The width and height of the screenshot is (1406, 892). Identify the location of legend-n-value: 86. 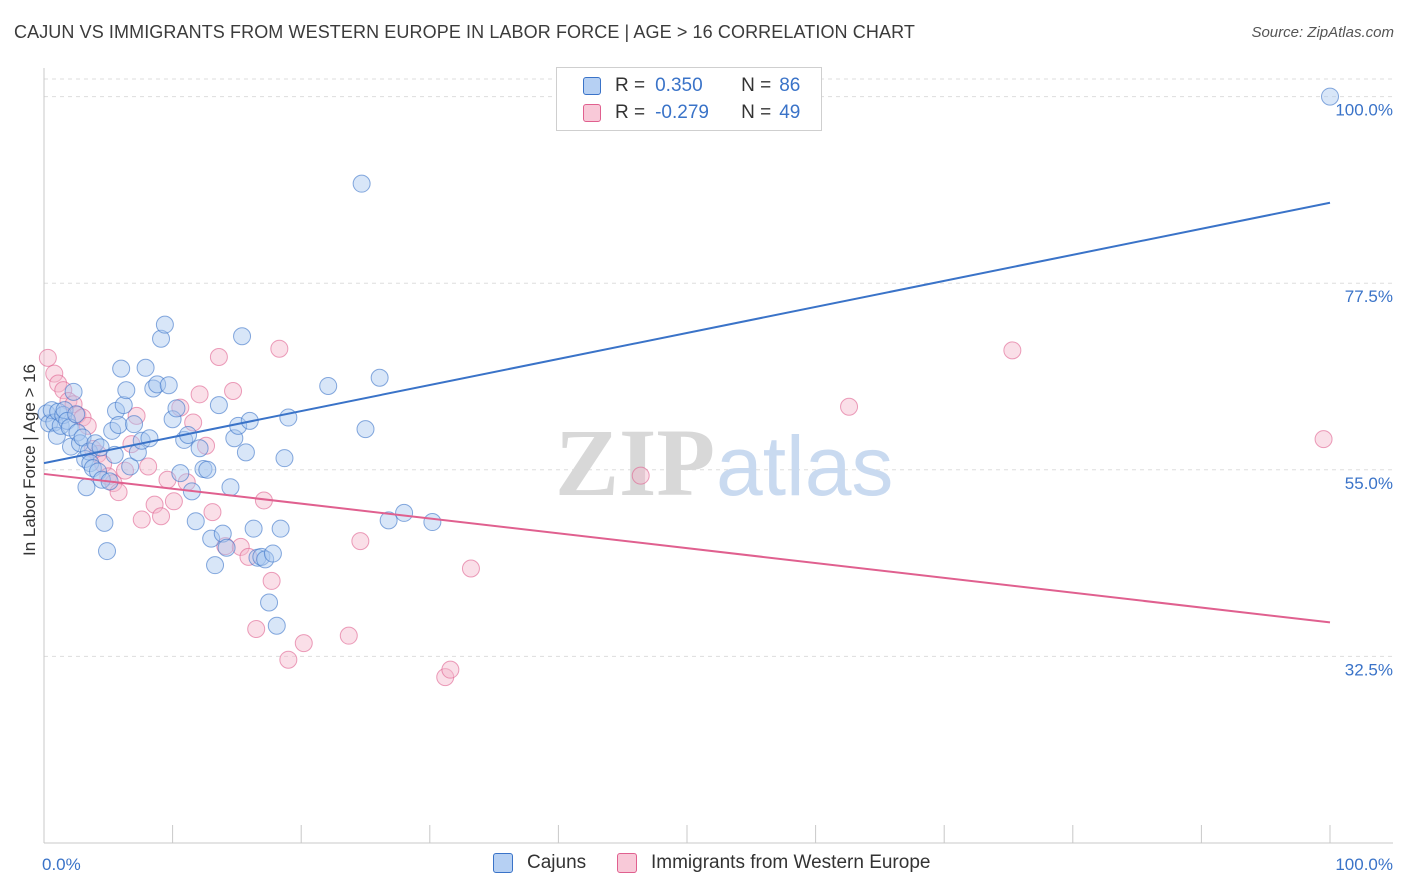
(790, 85).